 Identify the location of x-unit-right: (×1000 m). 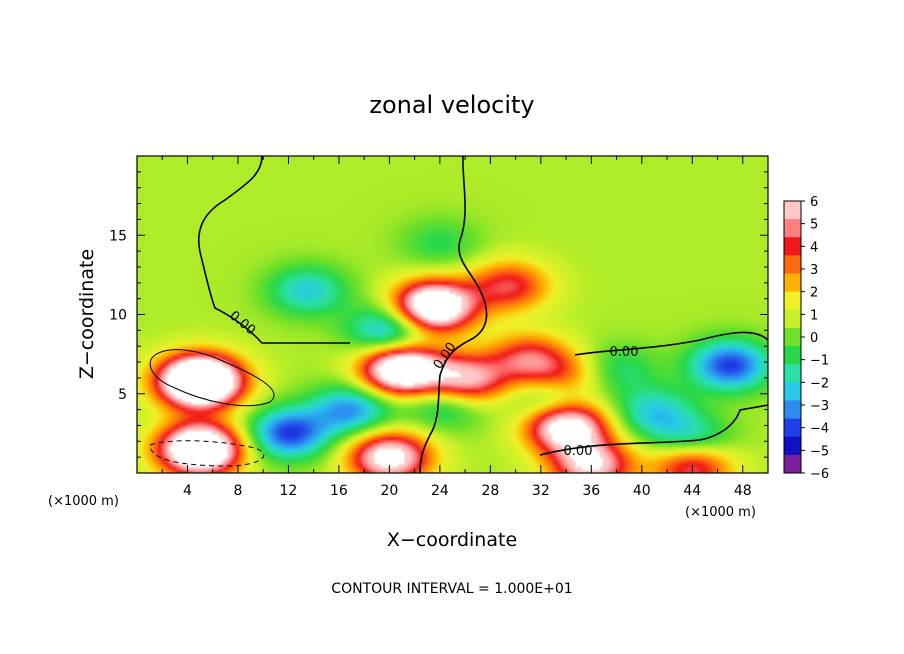
(720, 512).